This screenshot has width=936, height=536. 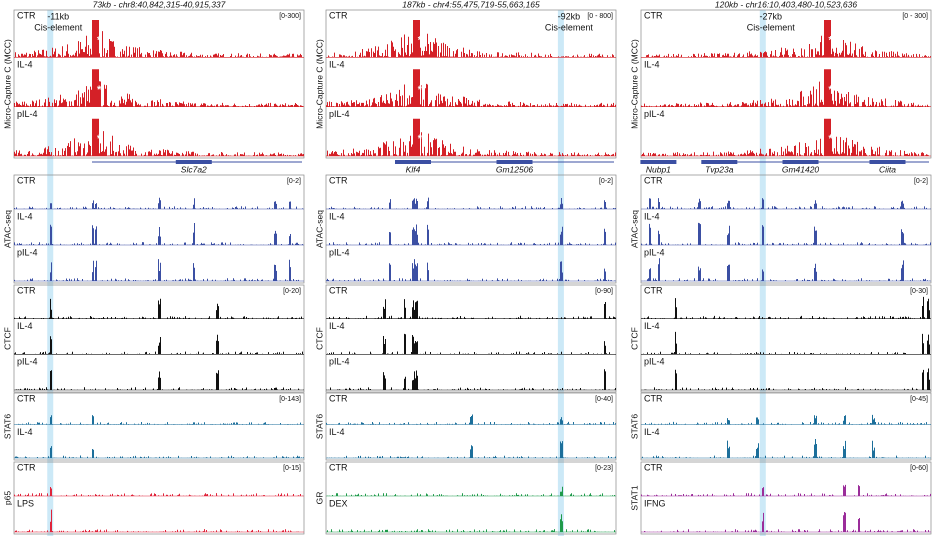 I want to click on range-label: [0-143], so click(x=290, y=399).